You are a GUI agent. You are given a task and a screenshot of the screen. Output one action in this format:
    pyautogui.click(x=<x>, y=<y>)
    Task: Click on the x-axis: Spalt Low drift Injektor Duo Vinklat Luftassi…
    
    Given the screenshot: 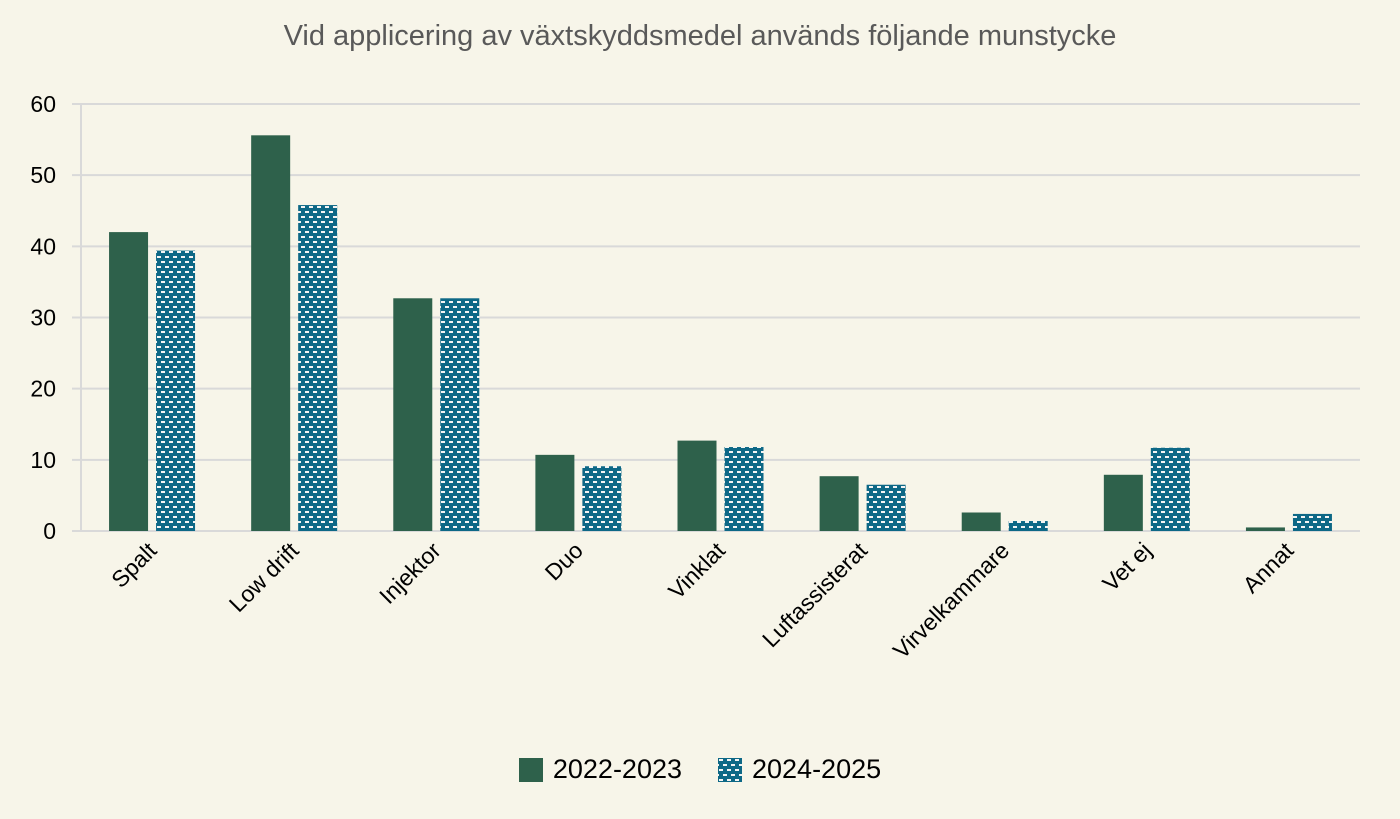 What is the action you would take?
    pyautogui.click(x=702, y=600)
    